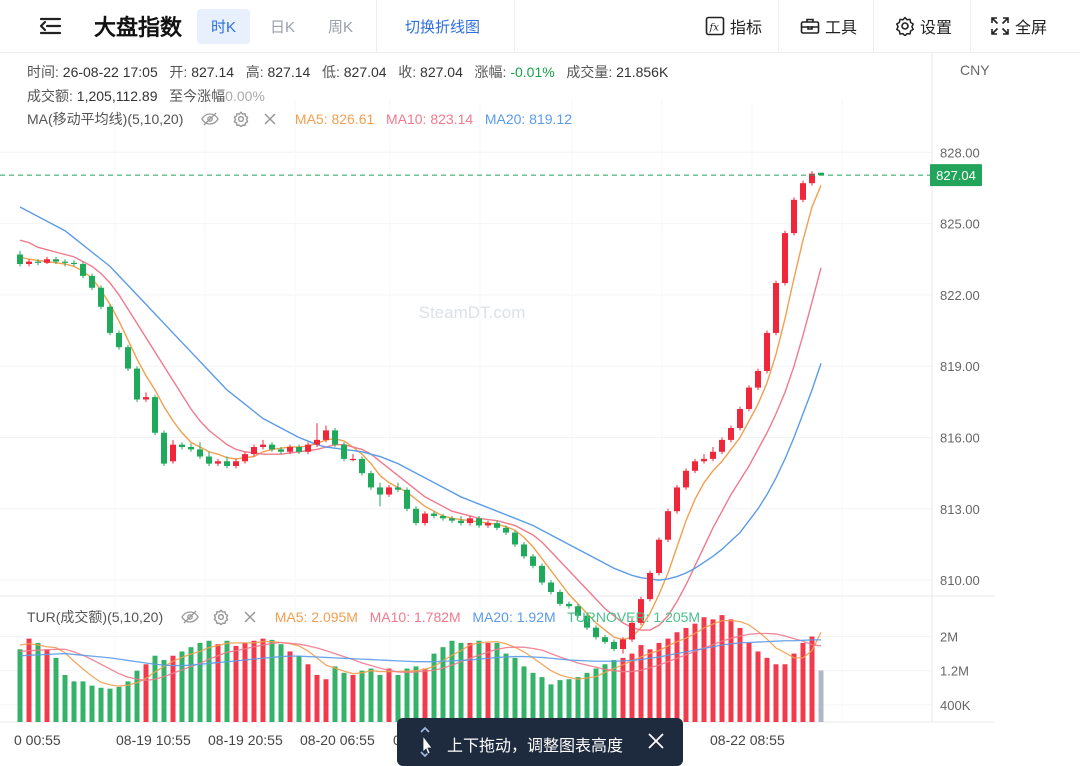 The image size is (1080, 766). Describe the element at coordinates (1018, 26) in the screenshot. I see `fullscreen-button: 全屏` at that location.